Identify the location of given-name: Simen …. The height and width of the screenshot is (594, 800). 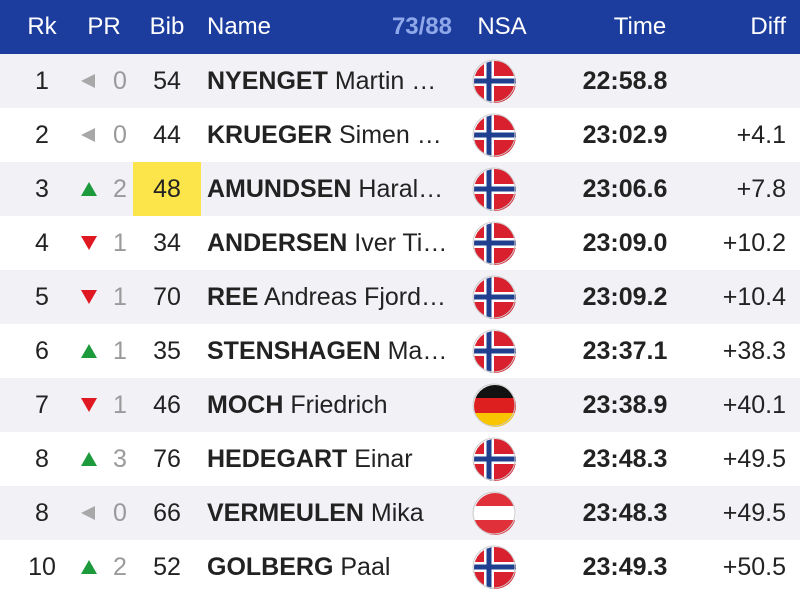
(390, 135).